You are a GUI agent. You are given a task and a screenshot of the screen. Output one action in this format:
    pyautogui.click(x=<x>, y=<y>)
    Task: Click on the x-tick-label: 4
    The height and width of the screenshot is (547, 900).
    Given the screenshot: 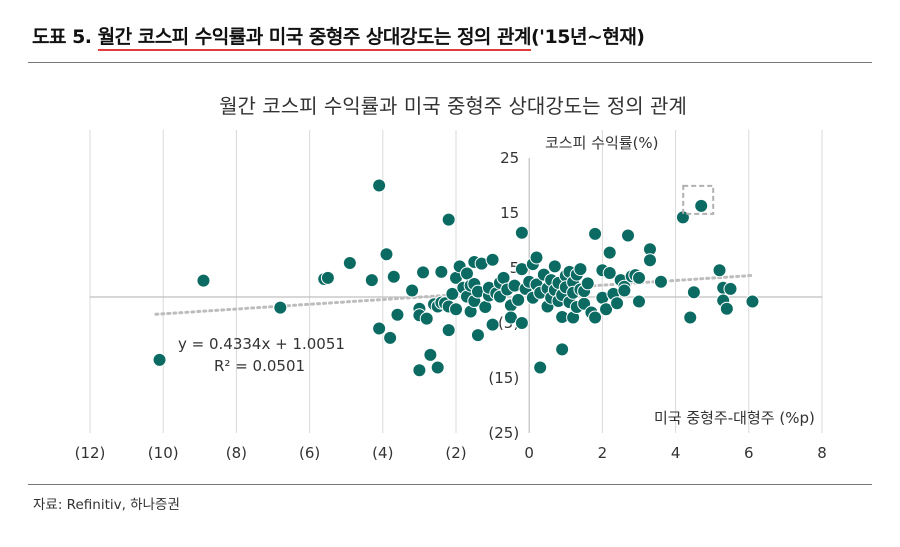 What is the action you would take?
    pyautogui.click(x=676, y=453)
    